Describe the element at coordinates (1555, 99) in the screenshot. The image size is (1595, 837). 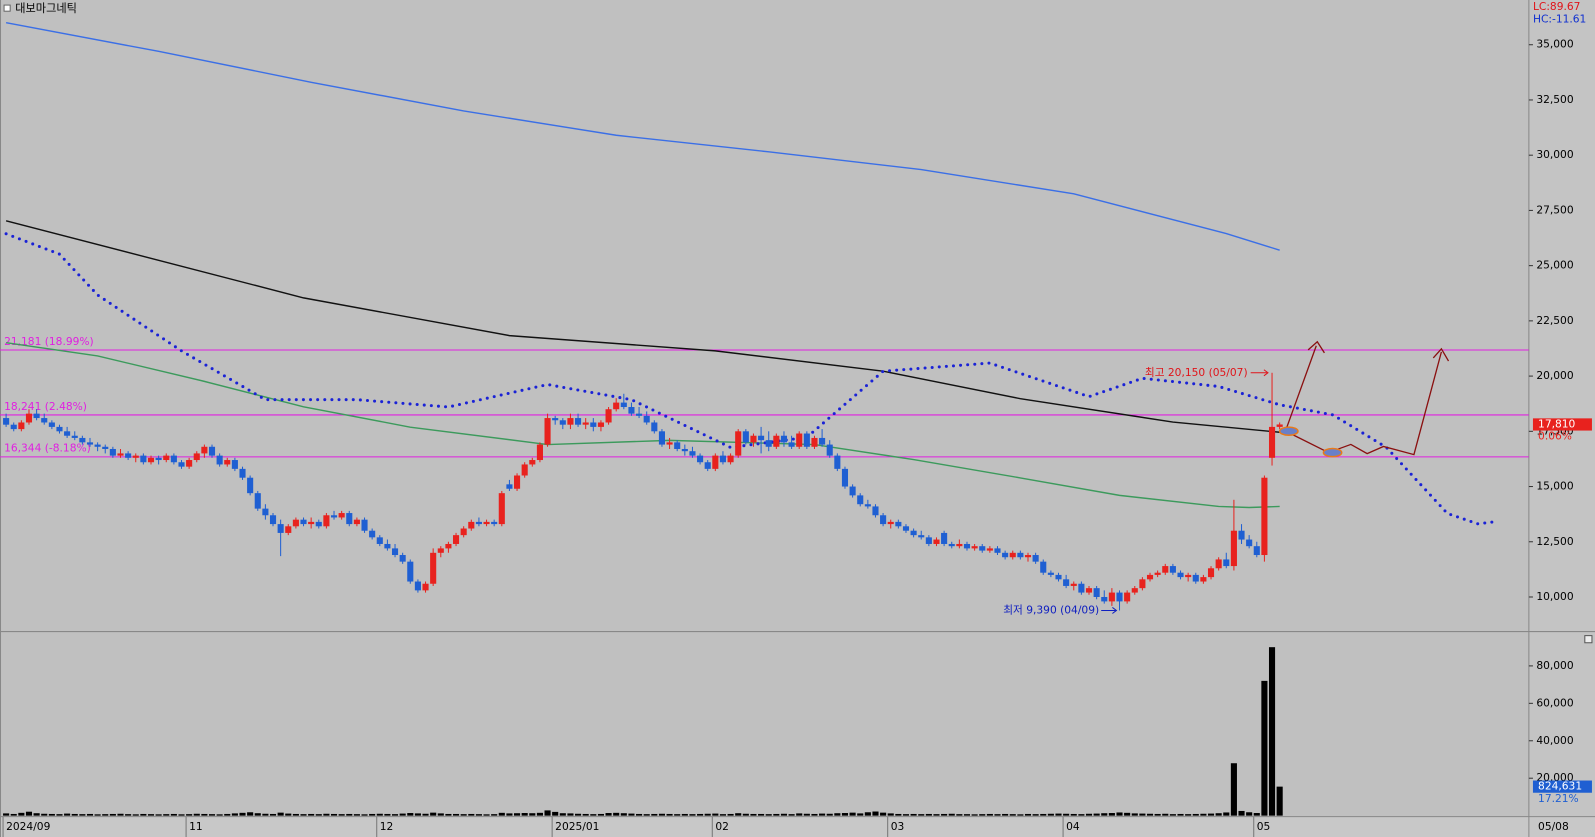
I see `y-tick-label: 32,500` at that location.